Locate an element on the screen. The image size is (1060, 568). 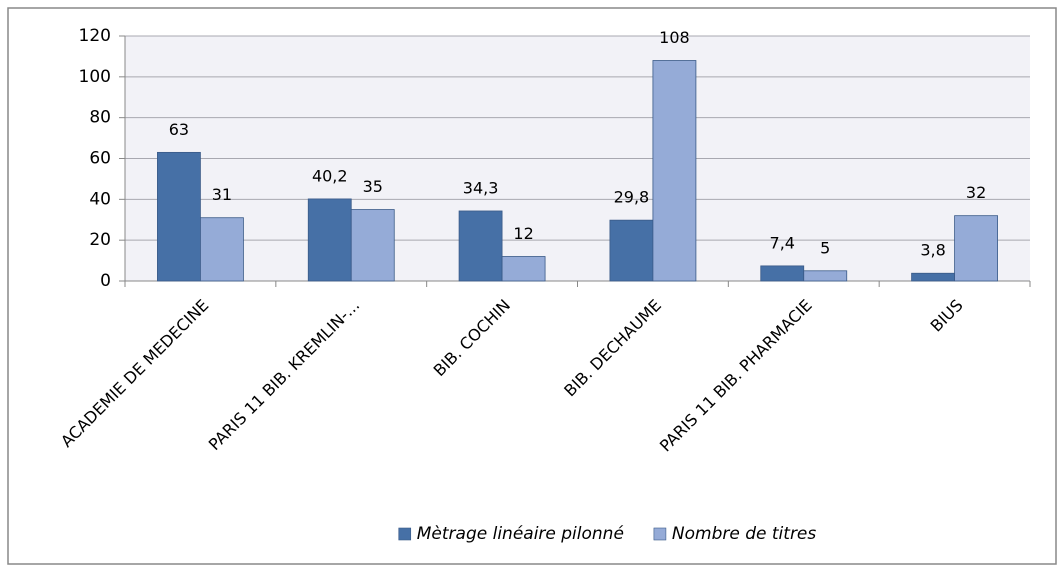
data-label: 108 is located at coordinates (674, 37).